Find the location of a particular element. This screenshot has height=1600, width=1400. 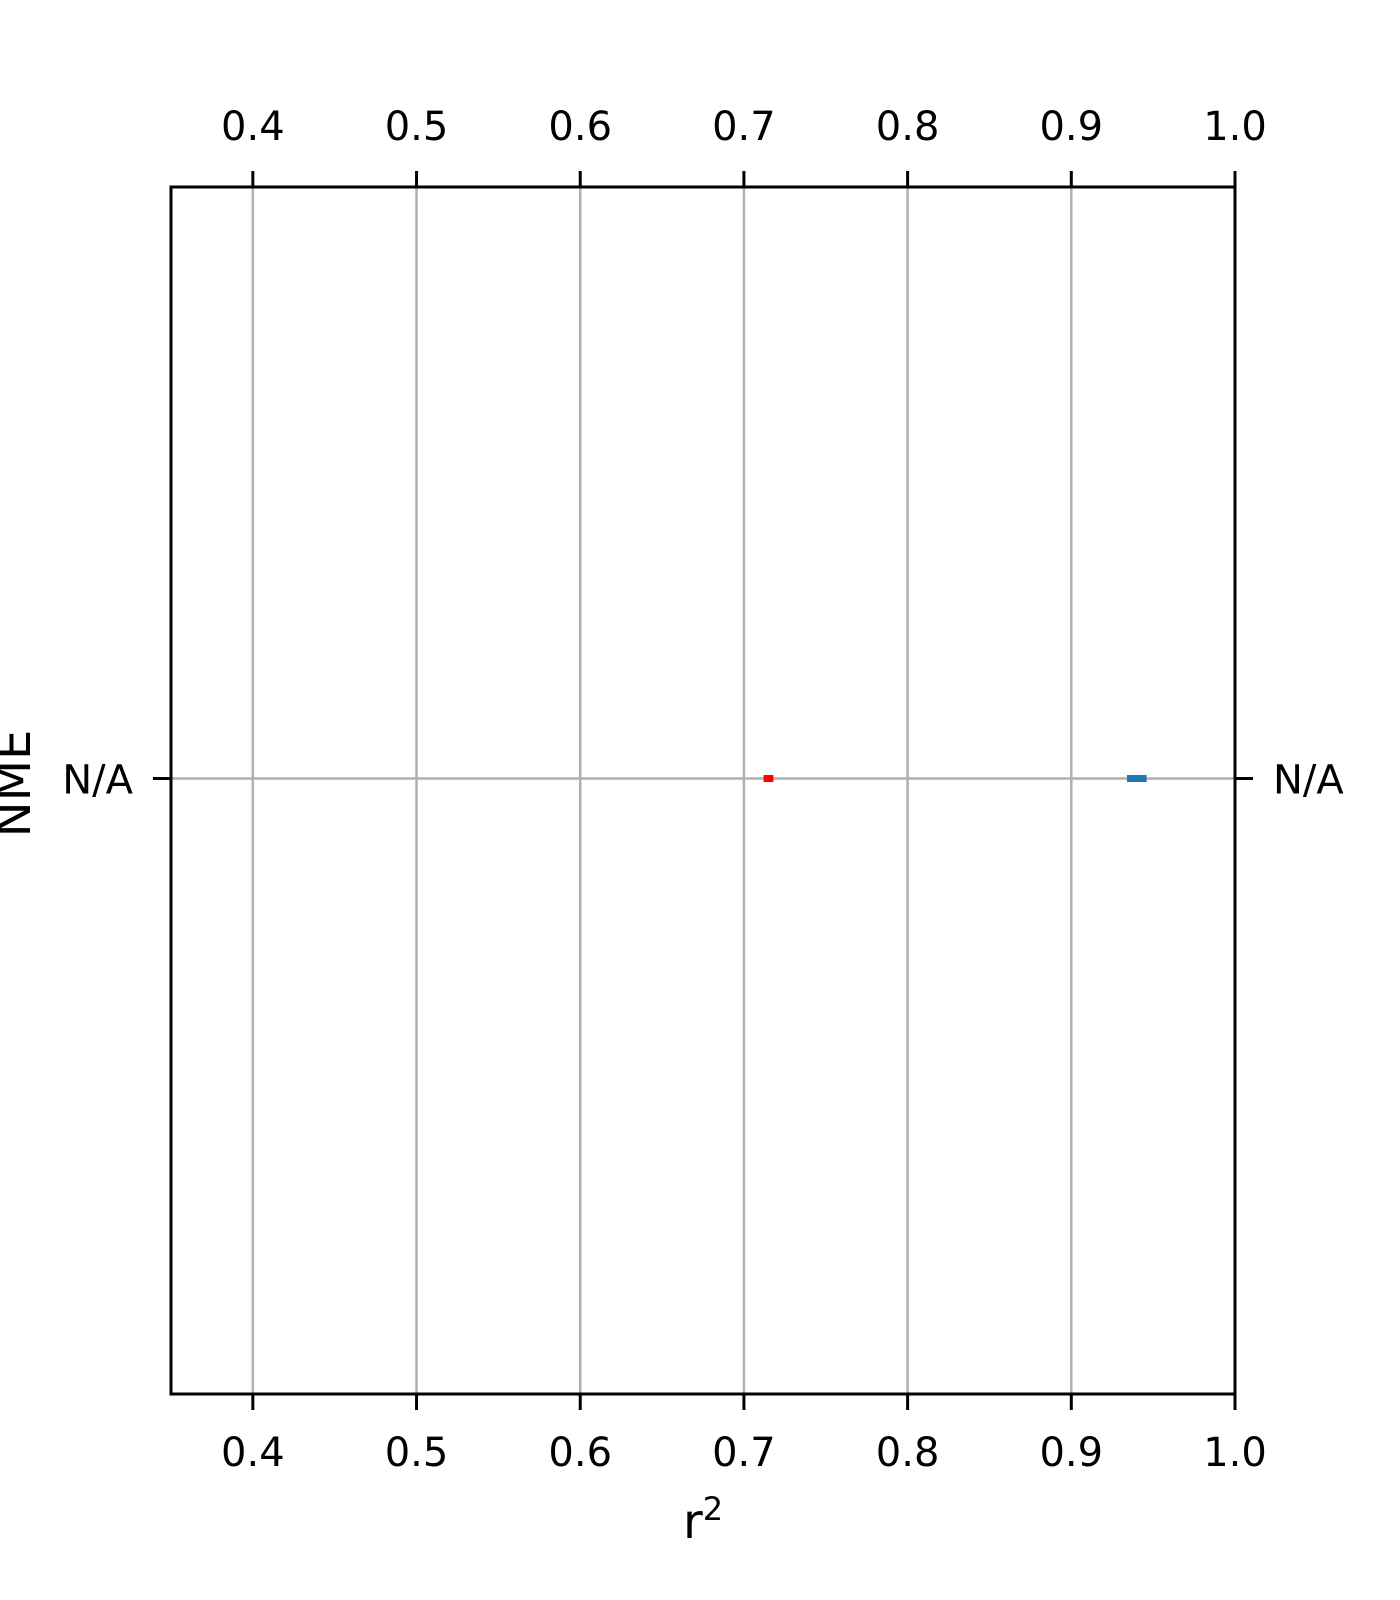

x-axis-title-superscript: 2 is located at coordinates (713, 1509).